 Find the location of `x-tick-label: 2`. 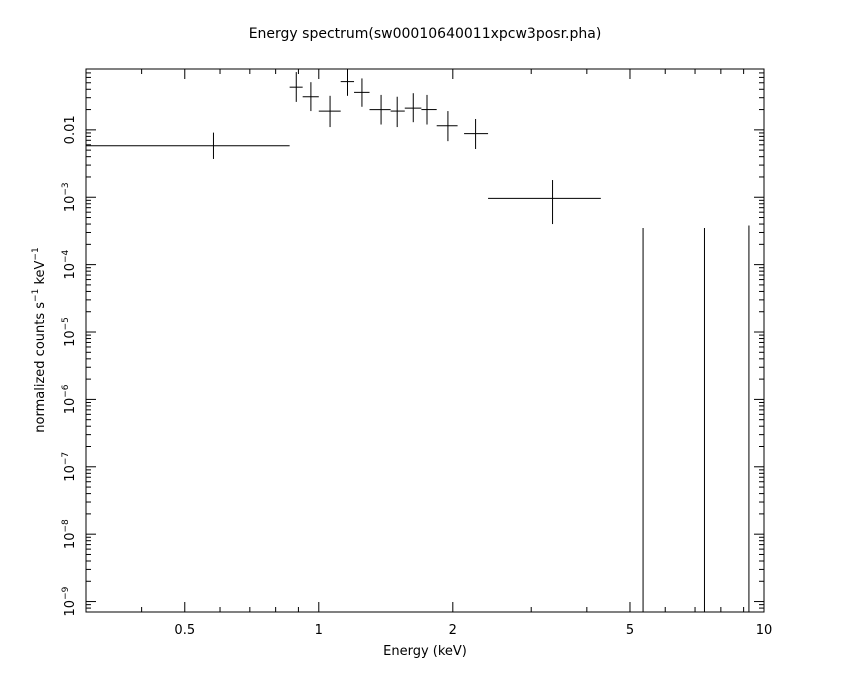

x-tick-label: 2 is located at coordinates (453, 630).